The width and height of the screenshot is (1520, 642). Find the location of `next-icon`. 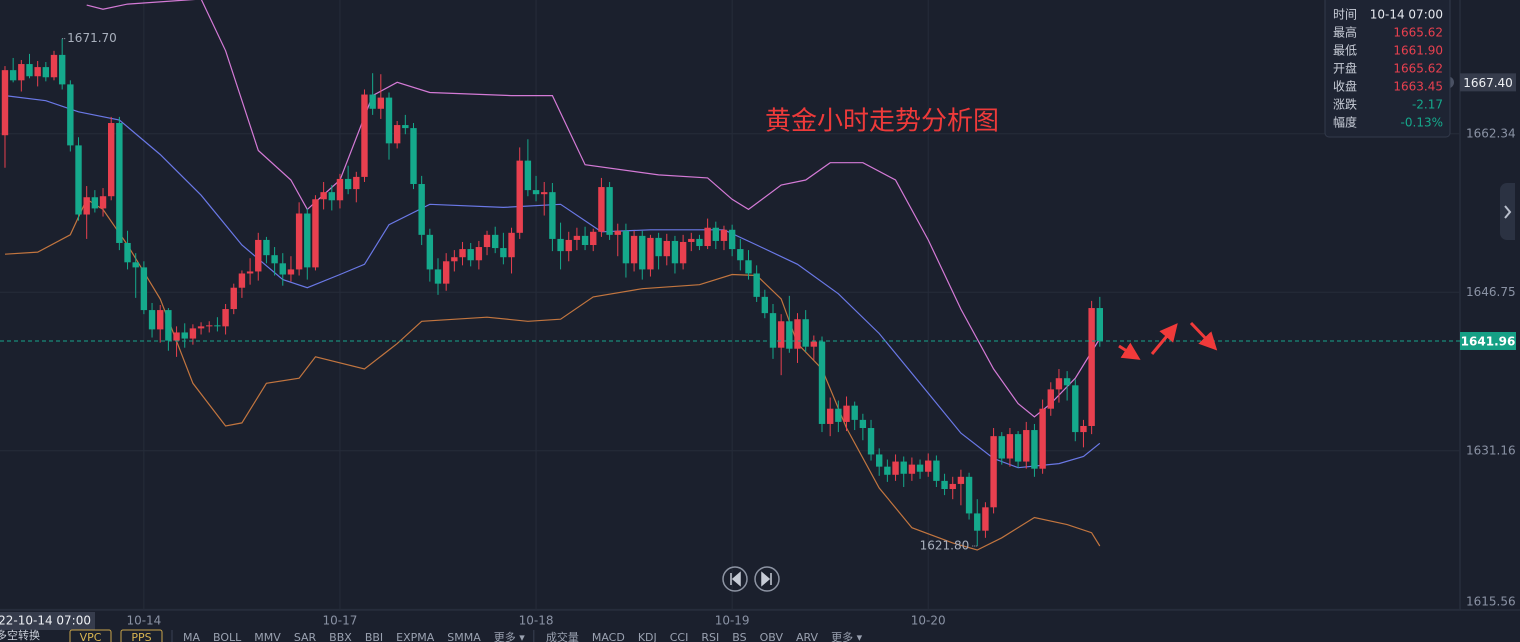

next-icon is located at coordinates (766, 579).